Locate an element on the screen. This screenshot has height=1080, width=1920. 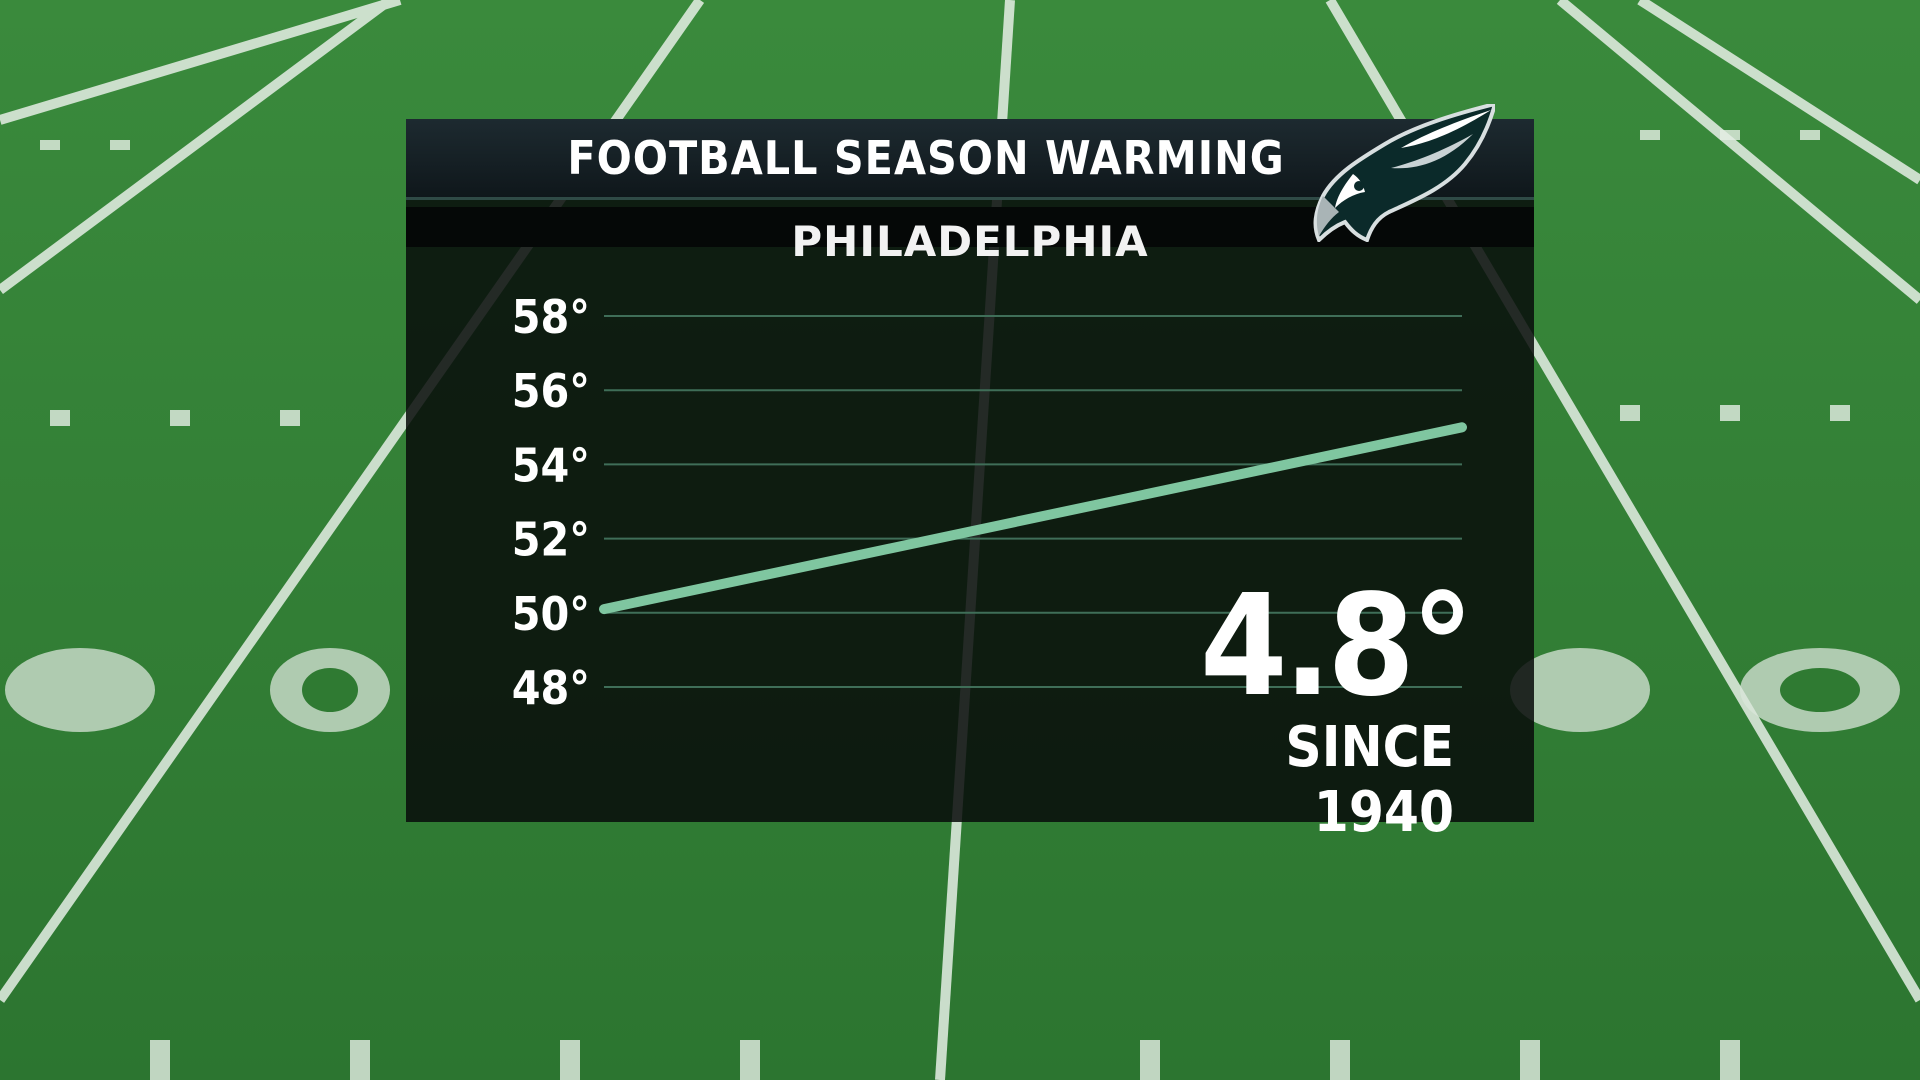
y-tick-label: 54° is located at coordinates (551, 465).